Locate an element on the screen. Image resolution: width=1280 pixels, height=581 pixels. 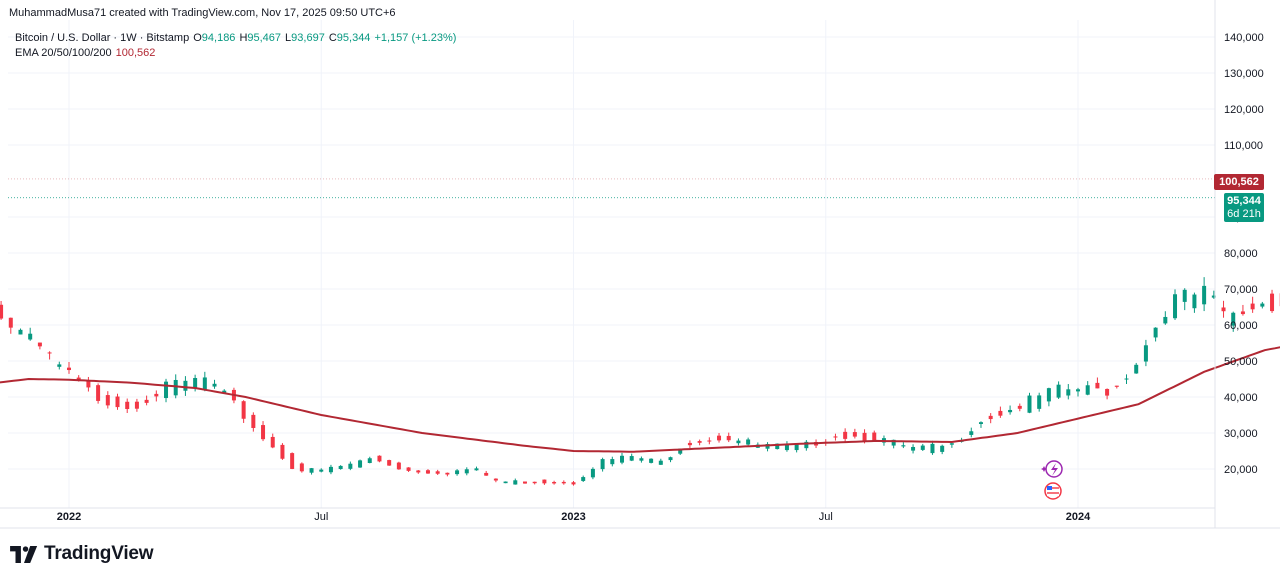
tradingview-logo: TradingView is located at coordinates (82, 554).